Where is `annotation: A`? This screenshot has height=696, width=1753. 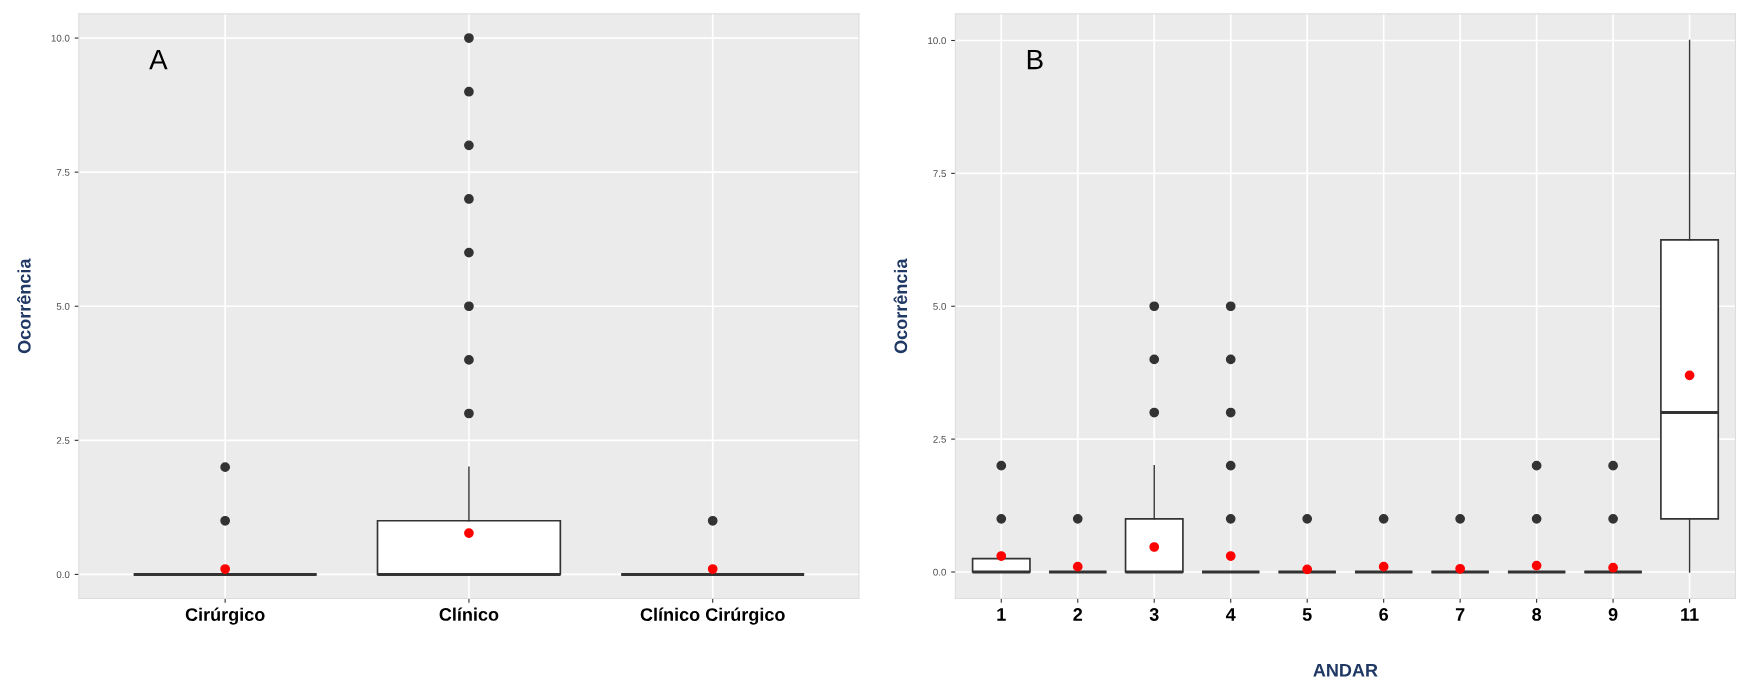
annotation: A is located at coordinates (158, 60).